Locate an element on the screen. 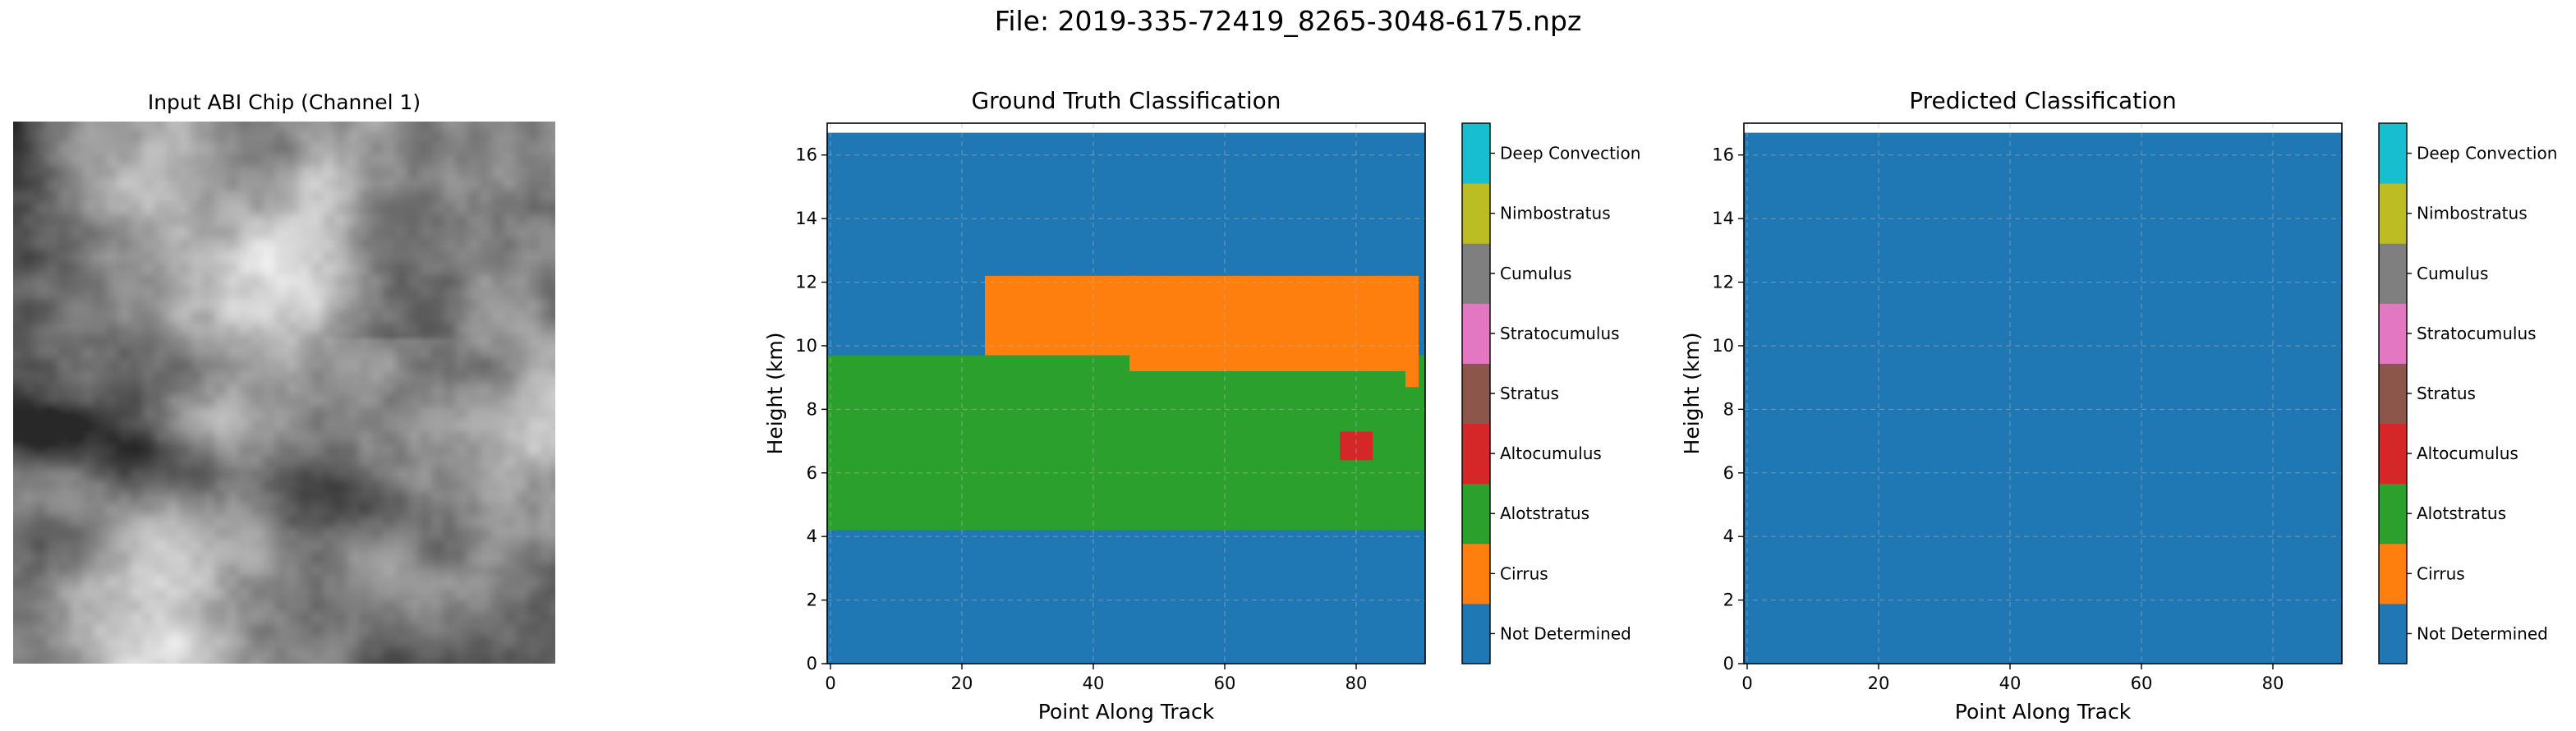 The width and height of the screenshot is (2576, 731). input-panel-title: Input ABI Chip (Channel 1) is located at coordinates (284, 102).